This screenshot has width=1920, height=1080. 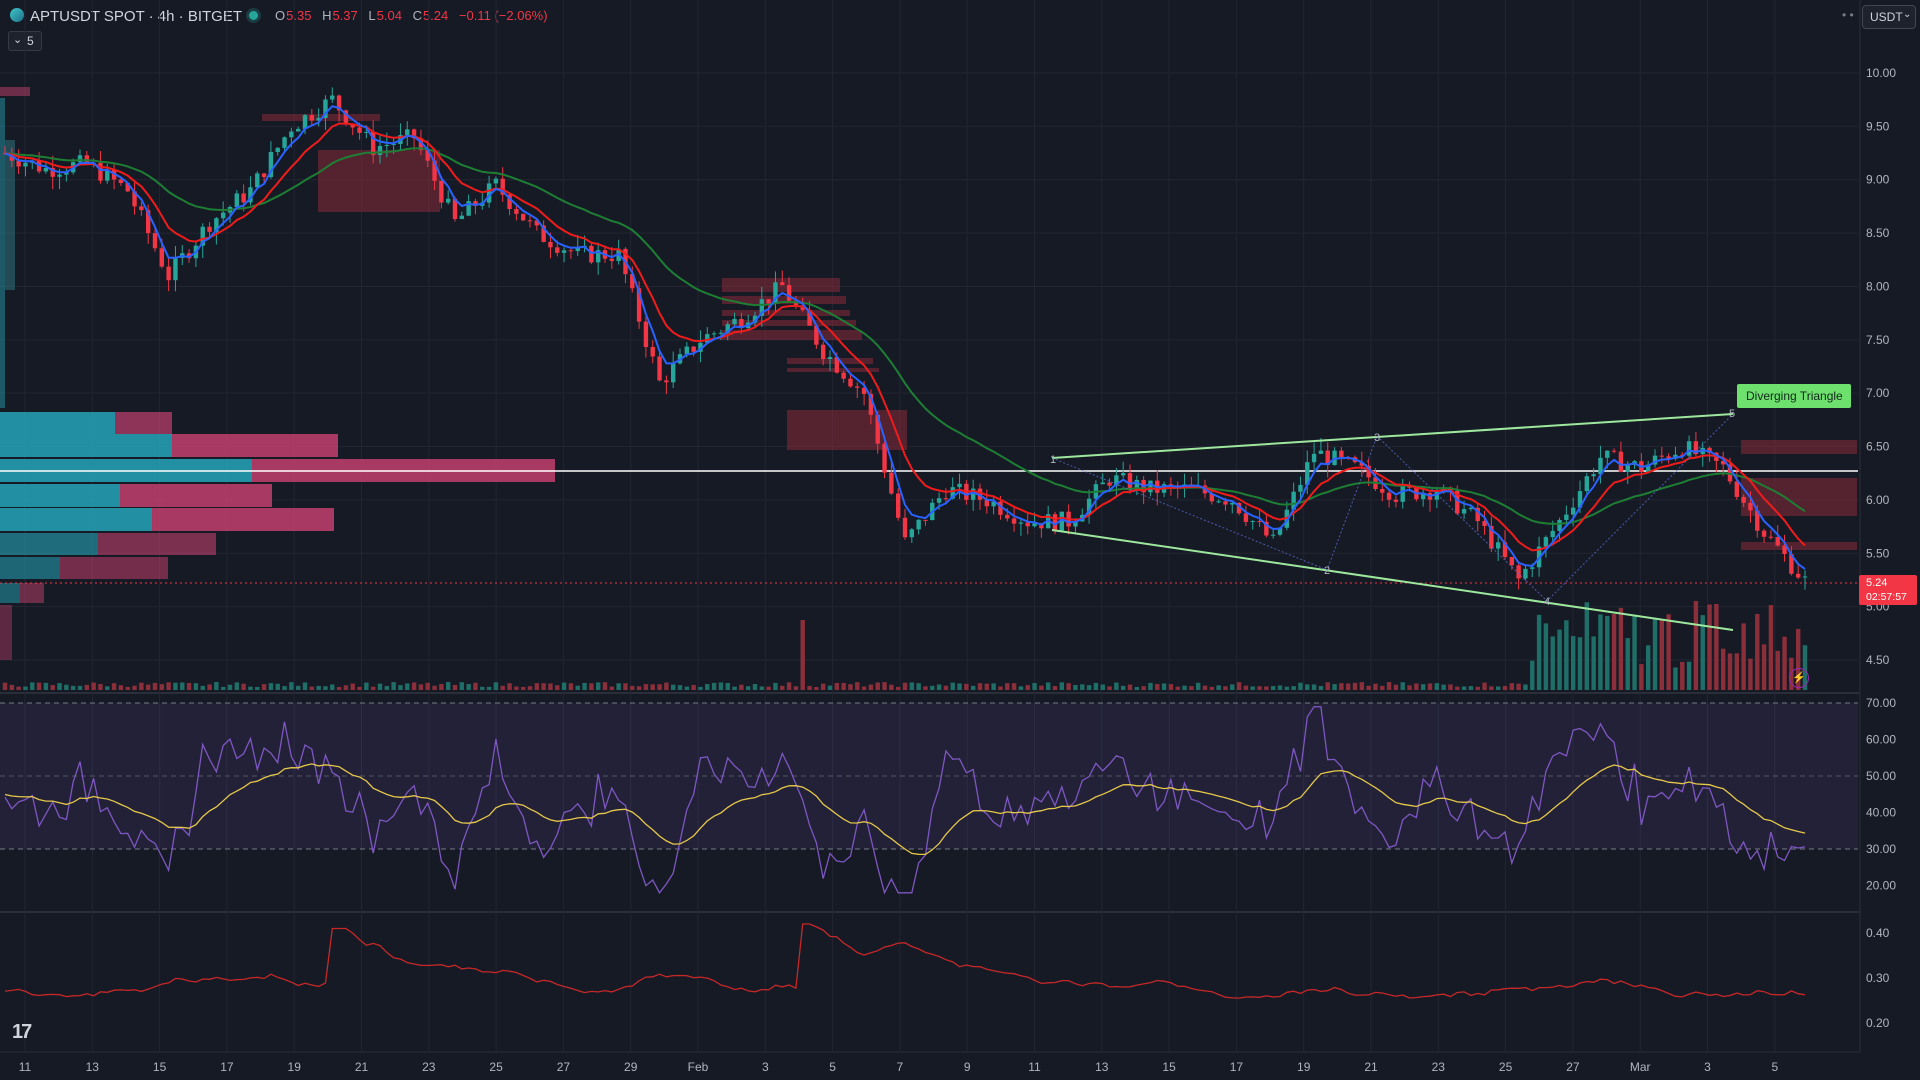 I want to click on volatility-tick-label: 0.30, so click(x=1878, y=978).